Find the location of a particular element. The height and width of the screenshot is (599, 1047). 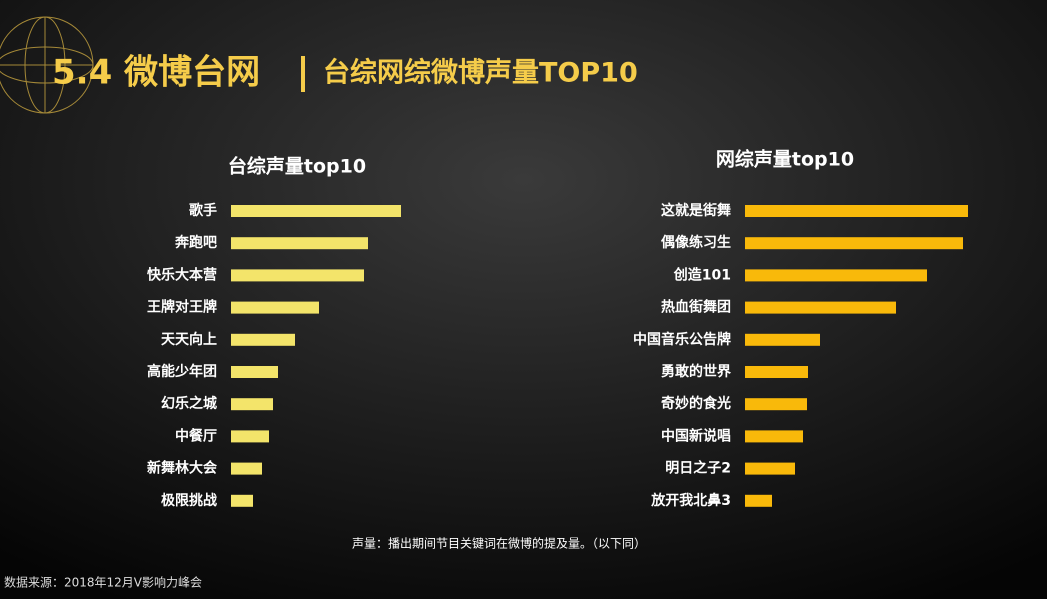

category-label: 偶像练习生 is located at coordinates (696, 242).